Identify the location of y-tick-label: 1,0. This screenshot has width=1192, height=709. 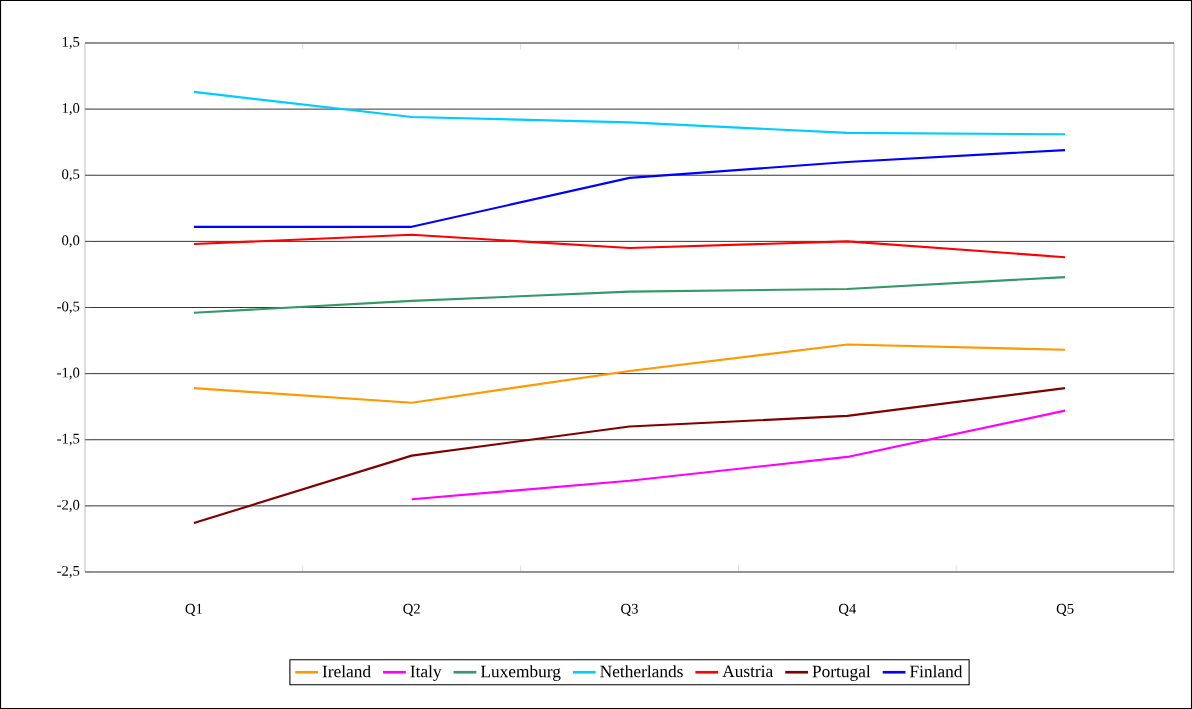
(71, 109).